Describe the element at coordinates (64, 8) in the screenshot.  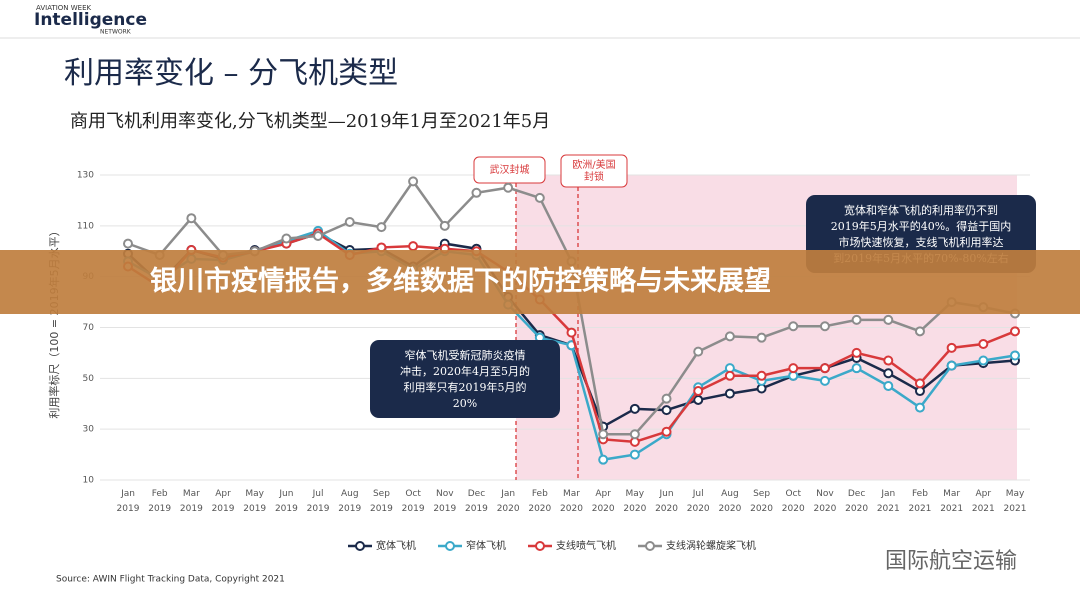
I see `brand-top: AVIATION WEEK` at that location.